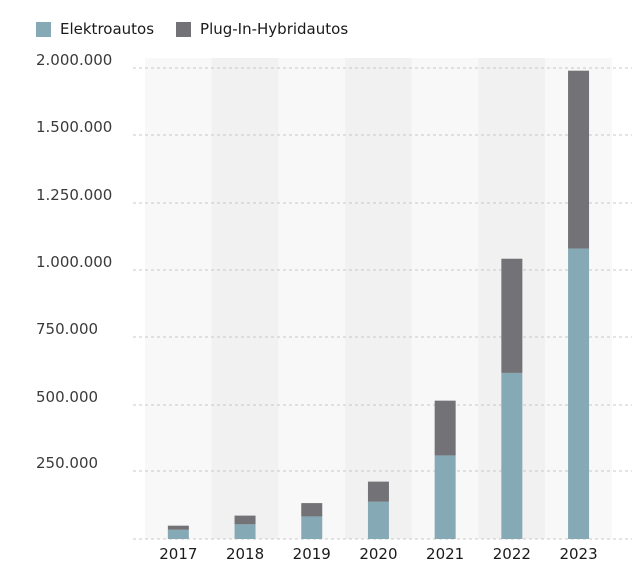 The width and height of the screenshot is (641, 563). I want to click on x-tick-label-2022: 2022, so click(512, 554).